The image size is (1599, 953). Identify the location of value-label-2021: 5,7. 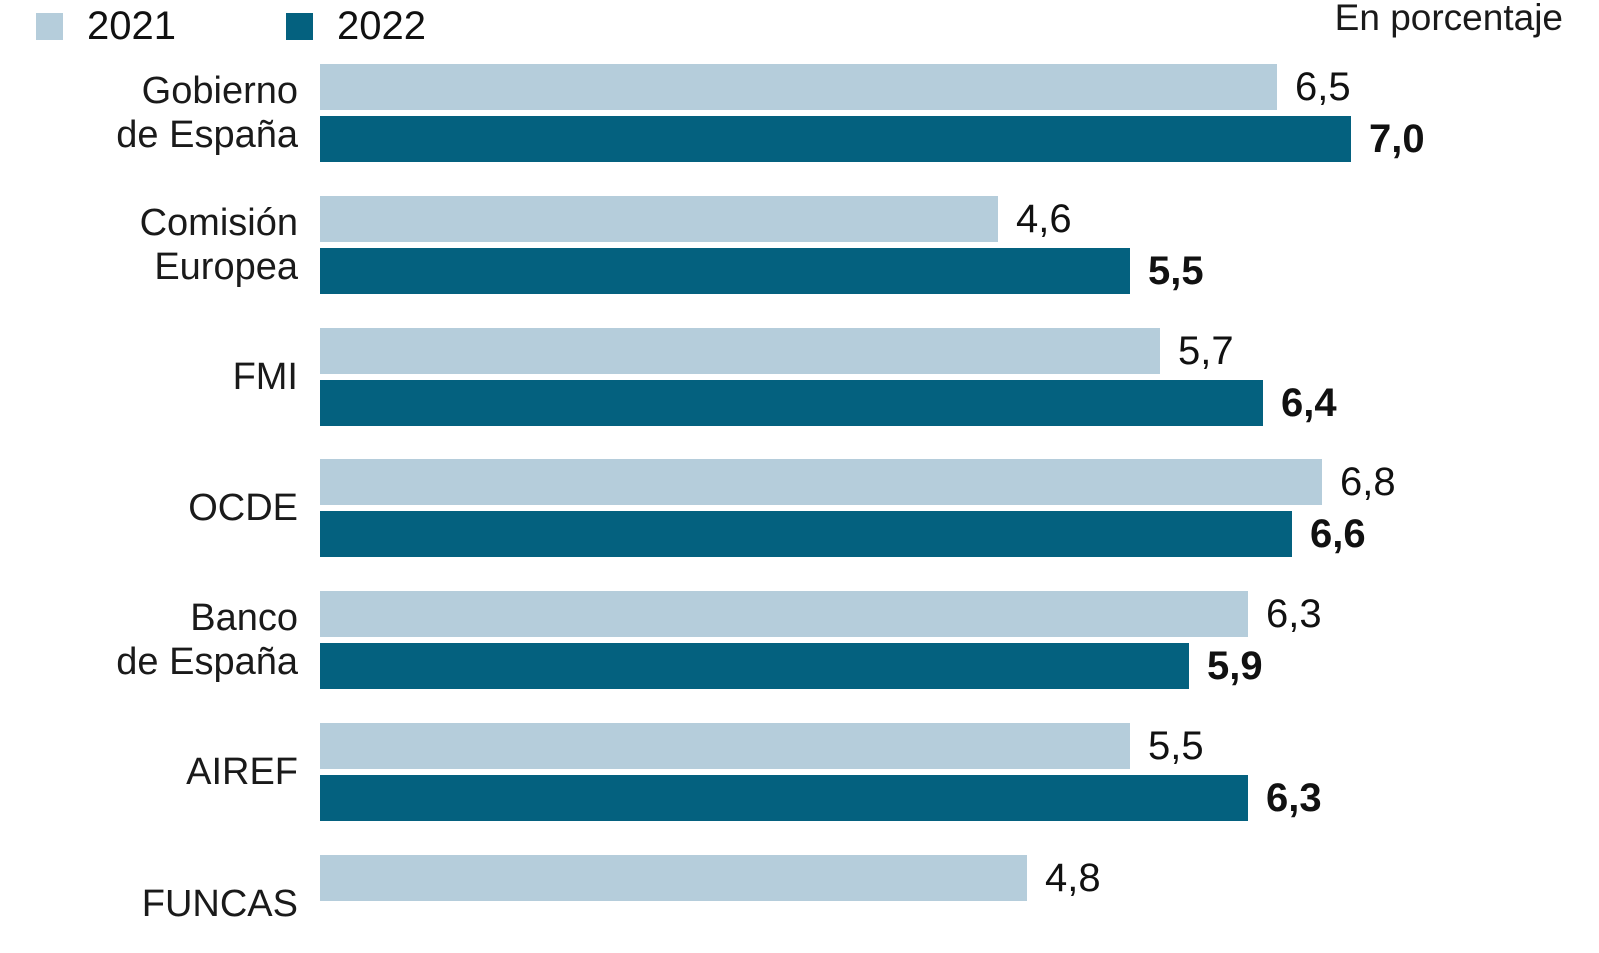
(1206, 350).